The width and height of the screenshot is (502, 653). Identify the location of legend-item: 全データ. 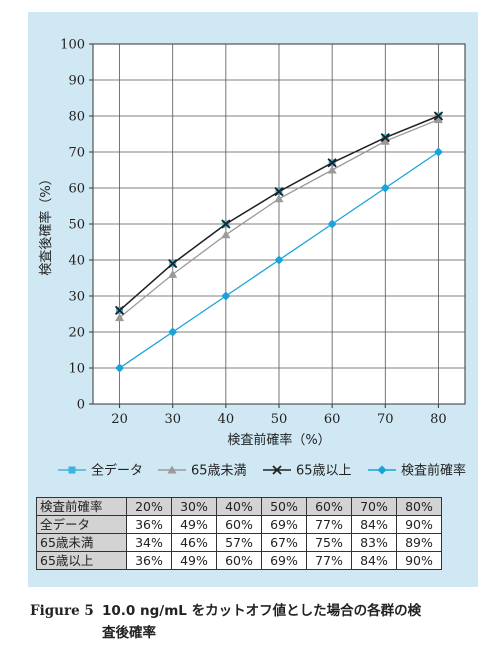
(100, 471).